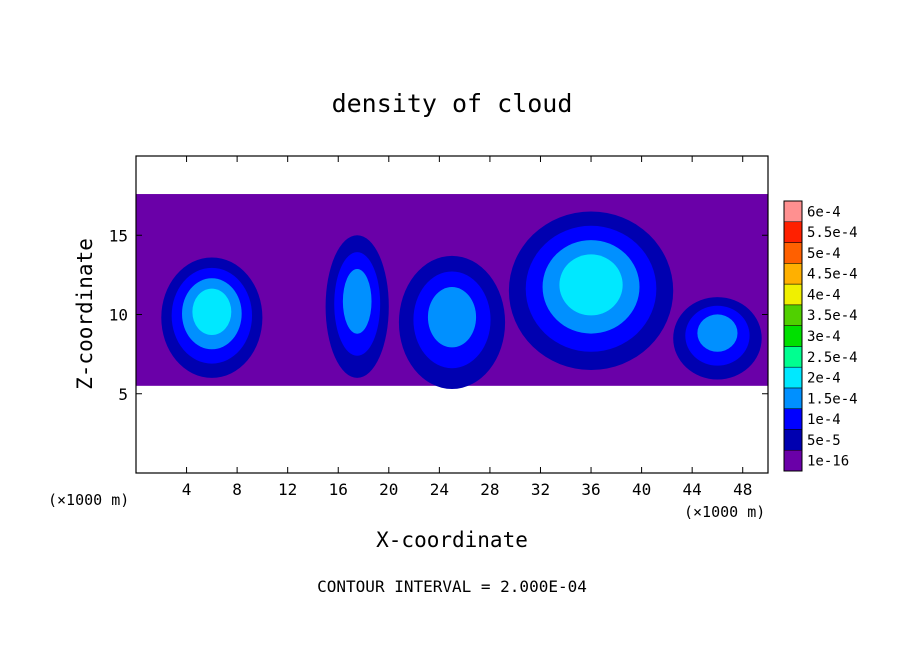 The height and width of the screenshot is (654, 904). I want to click on x-tick-label: 28, so click(489, 489).